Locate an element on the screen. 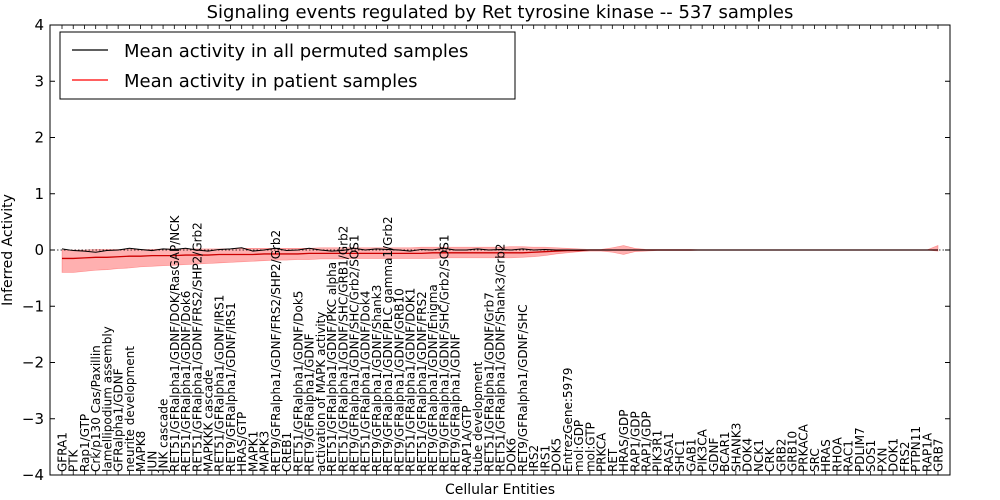 Image resolution: width=1000 pixels, height=500 pixels. x-tick-label: RET9/GFRalpha1/GDNF/SHC is located at coordinates (523, 388).